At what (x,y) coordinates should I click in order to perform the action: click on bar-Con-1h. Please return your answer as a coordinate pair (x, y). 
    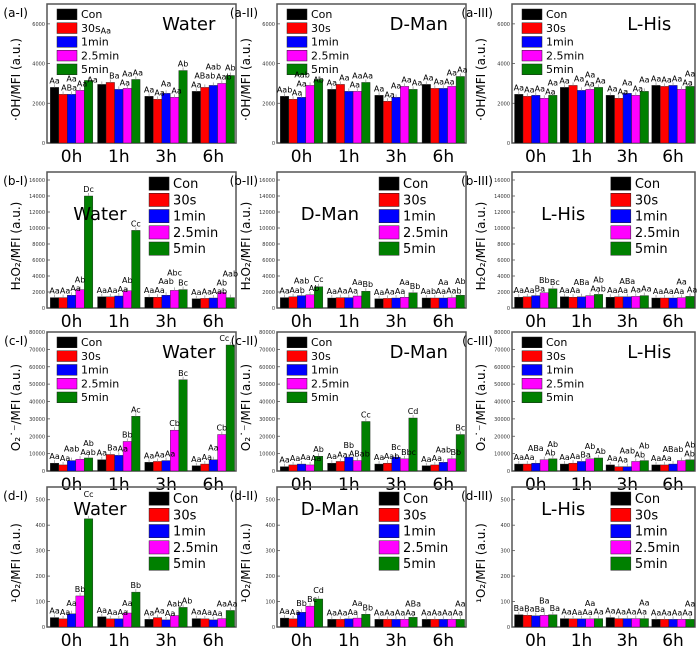
    Looking at the image, I should click on (564, 115).